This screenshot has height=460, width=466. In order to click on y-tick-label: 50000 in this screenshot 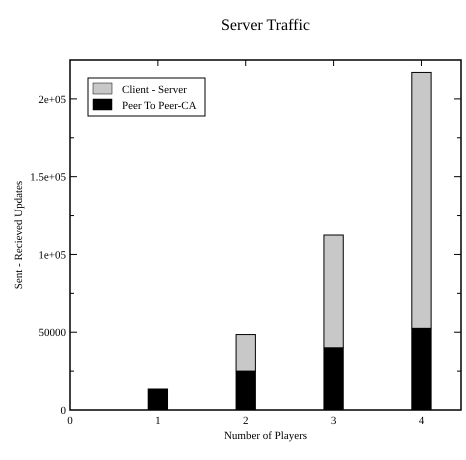, I will do `click(52, 333)`.